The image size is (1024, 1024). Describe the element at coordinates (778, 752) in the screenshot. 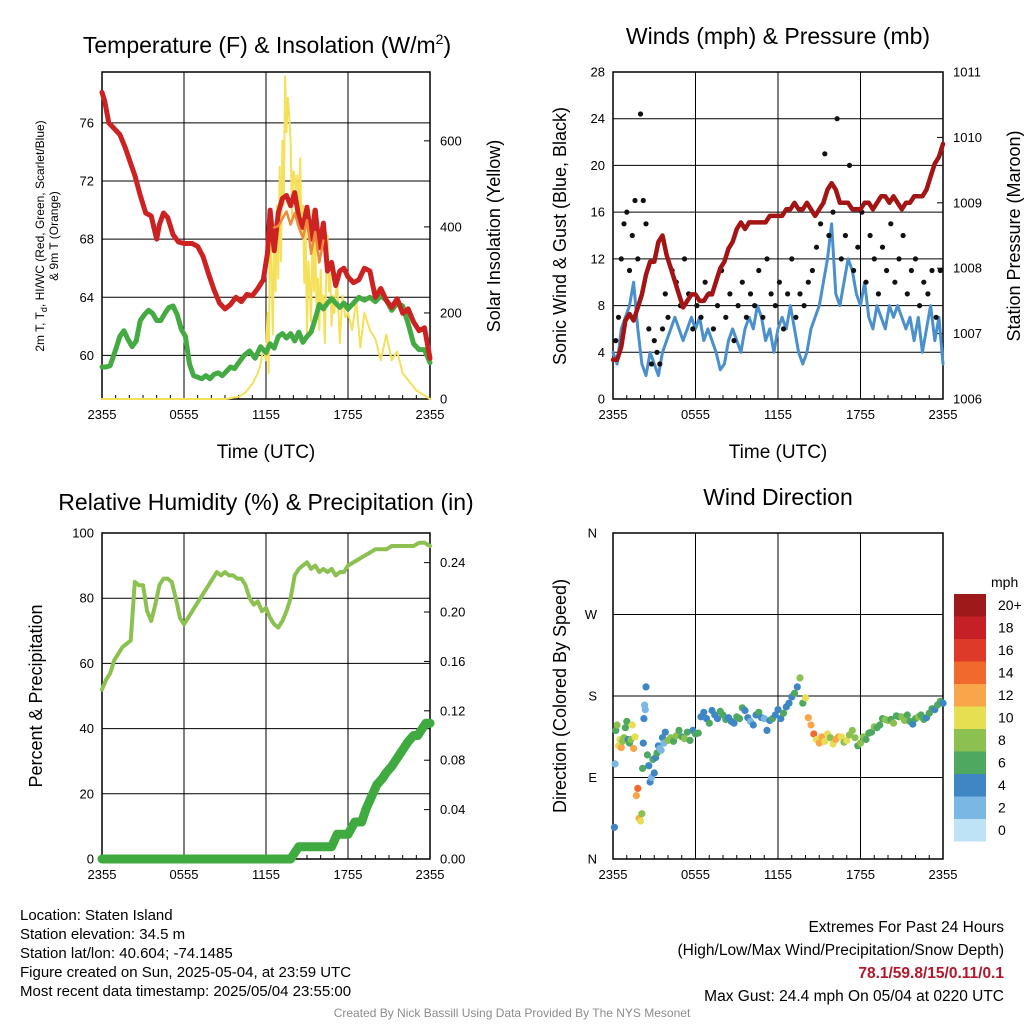

I see `direction-points` at that location.